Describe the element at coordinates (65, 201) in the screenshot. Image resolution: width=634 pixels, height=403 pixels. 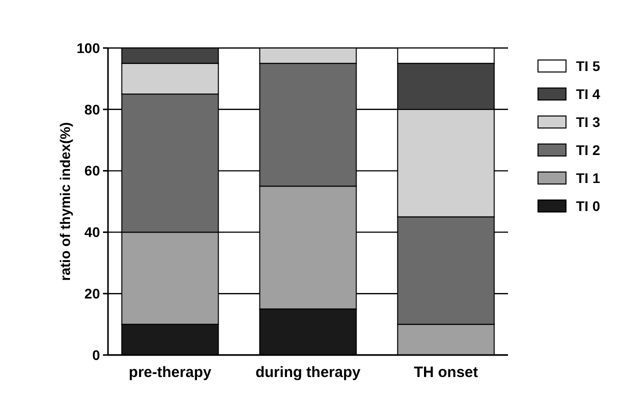
I see `y-axis-title: ratio of thymic index(%)` at that location.